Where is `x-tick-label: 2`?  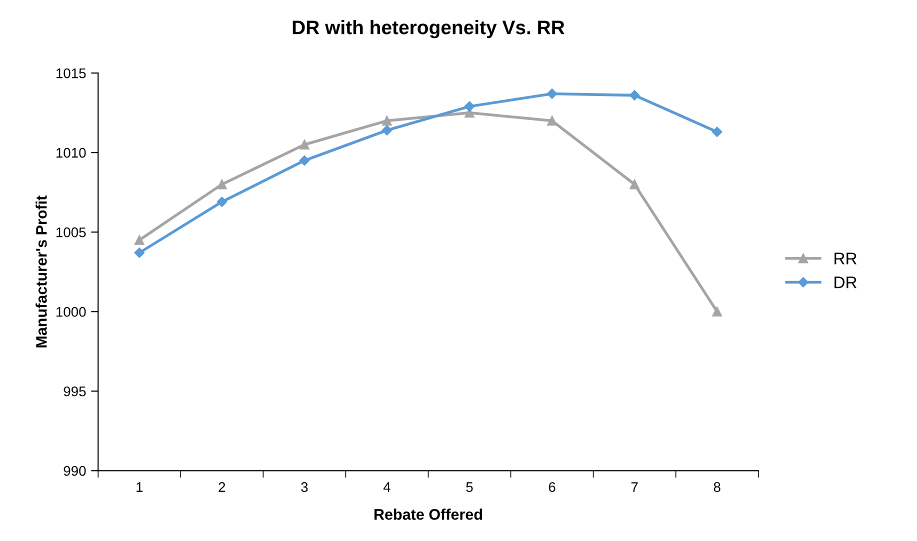 x-tick-label: 2 is located at coordinates (222, 487).